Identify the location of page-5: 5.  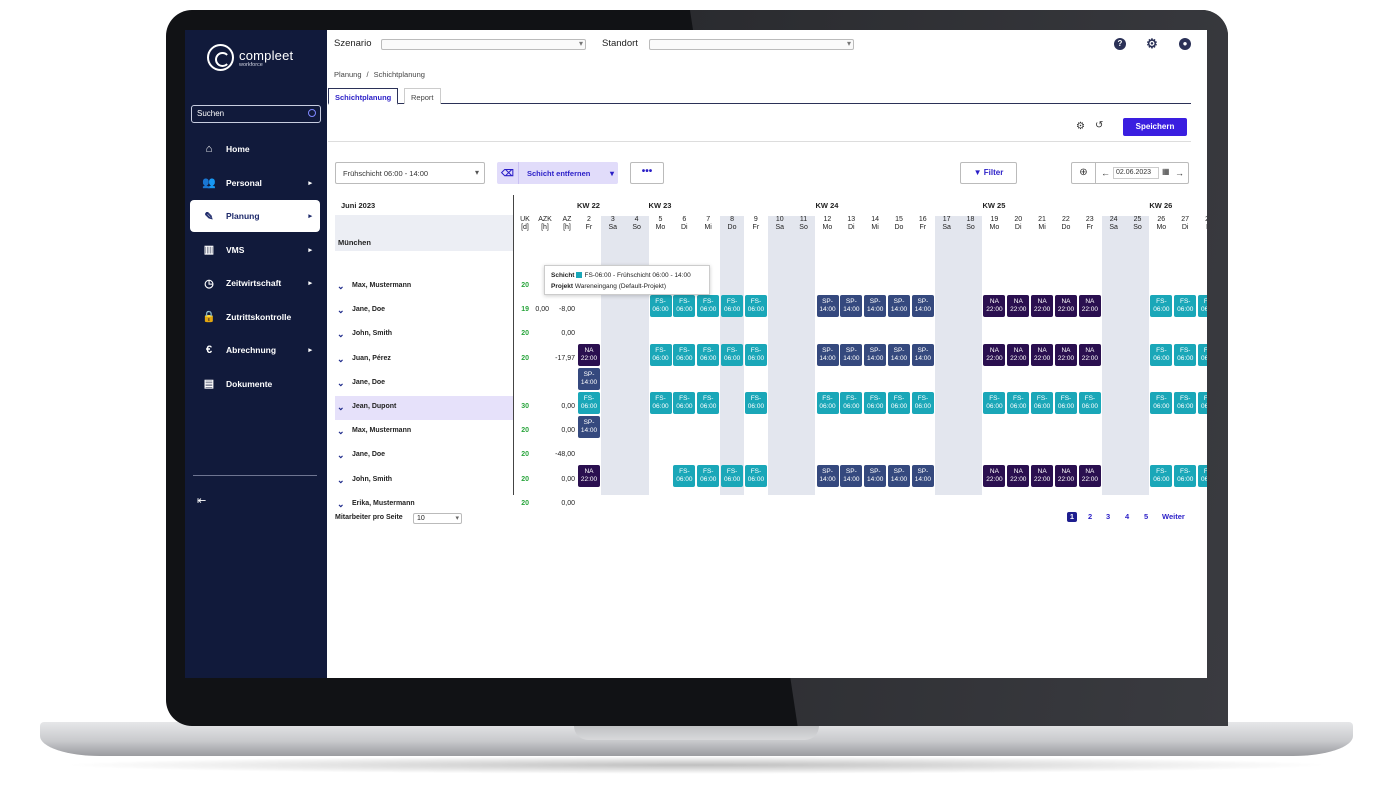
(1146, 516).